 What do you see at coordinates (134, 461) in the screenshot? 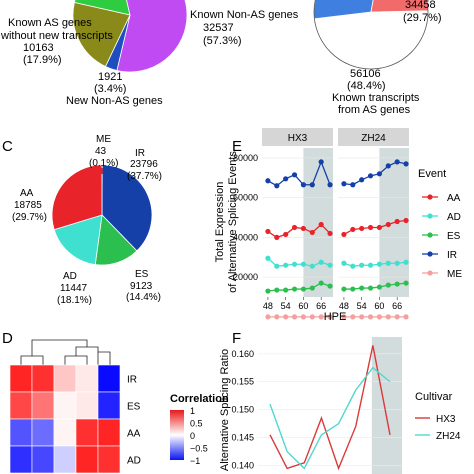
I see `heat-row-label-AD: AD` at bounding box center [134, 461].